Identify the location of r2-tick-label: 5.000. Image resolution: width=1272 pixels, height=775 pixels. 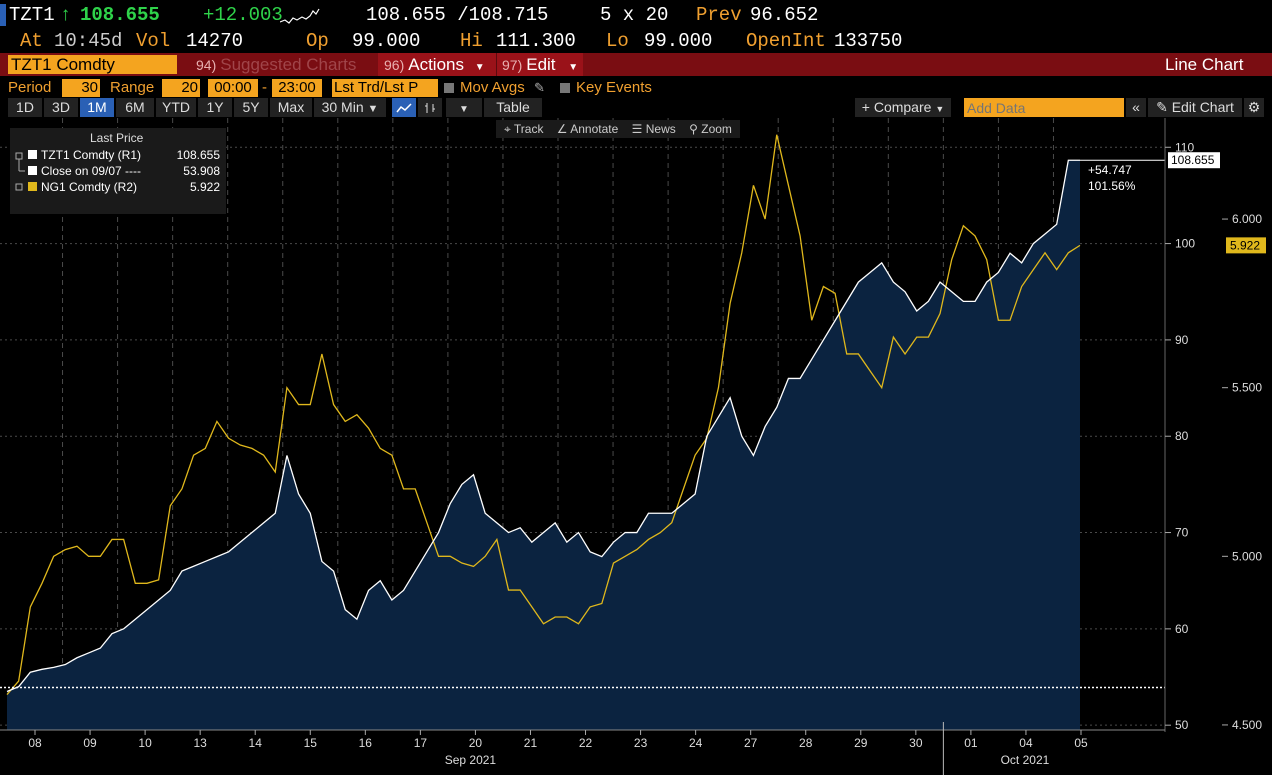
(1247, 556).